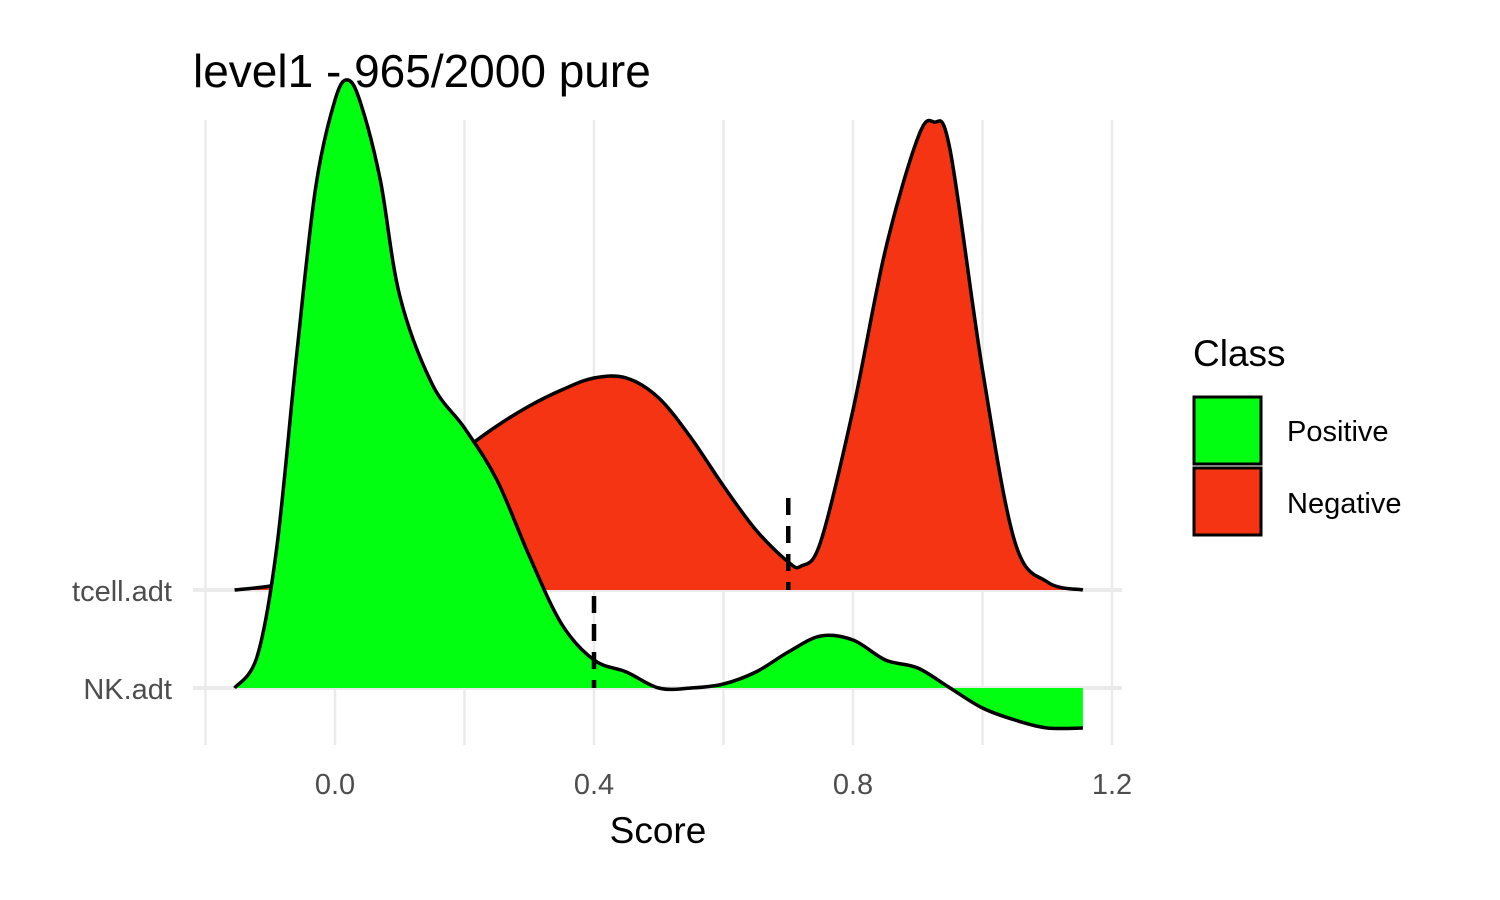 This screenshot has width=1500, height=900. I want to click on y-tick-labels: tcell.adt NK.adt, so click(122, 641).